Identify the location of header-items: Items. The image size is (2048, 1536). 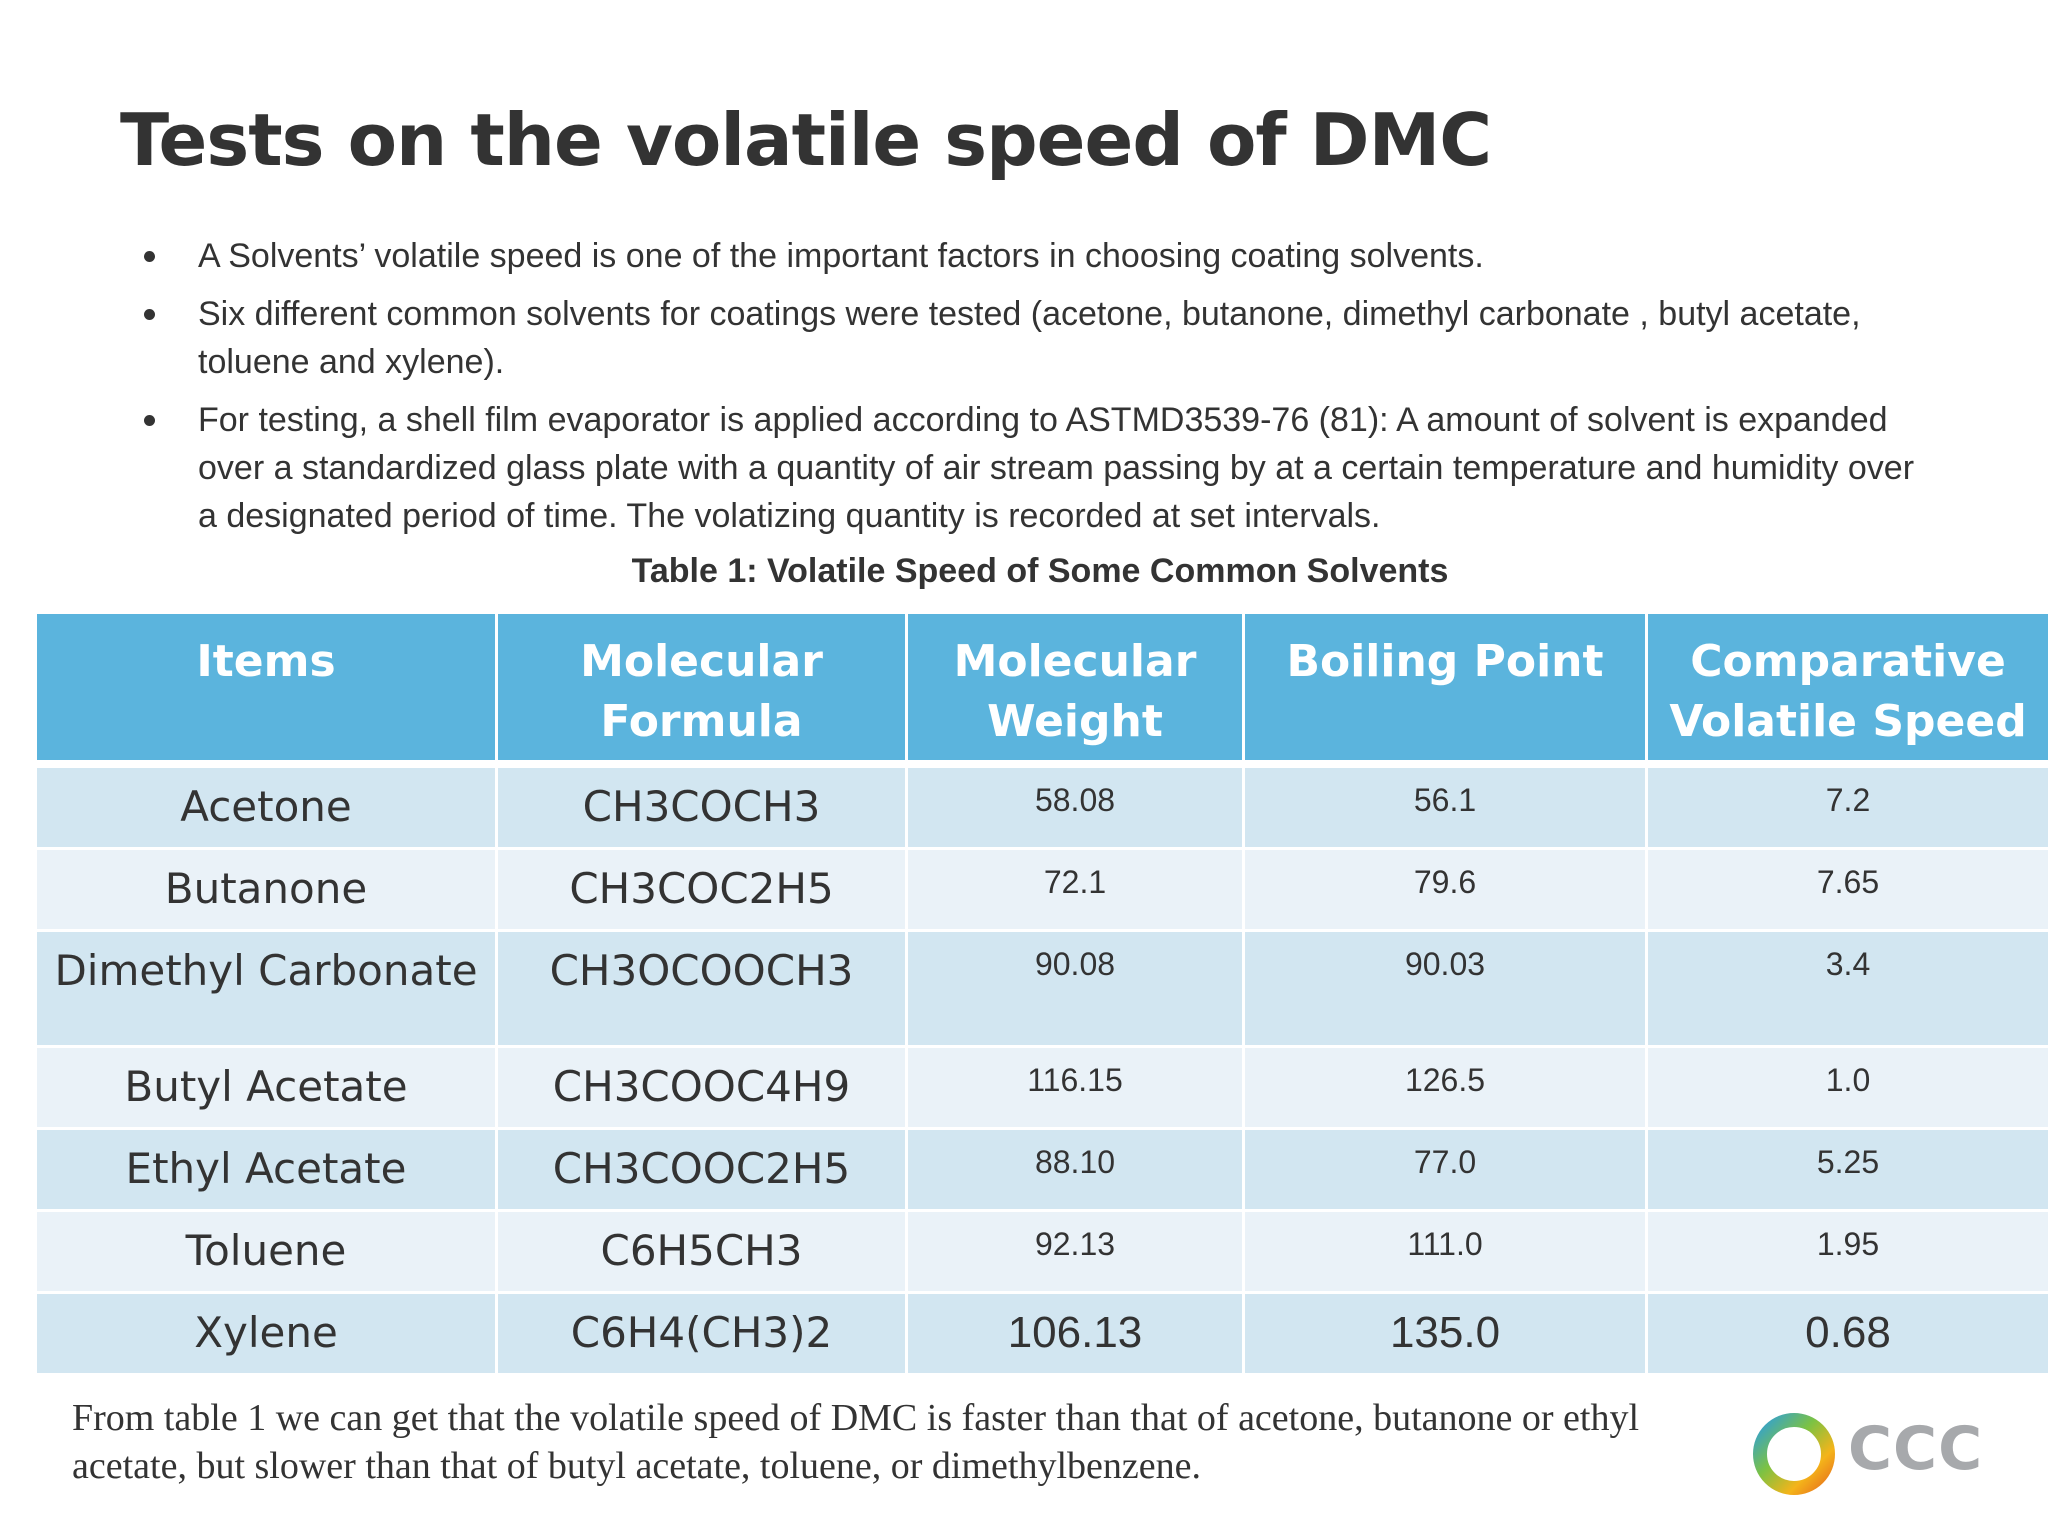
(266, 691).